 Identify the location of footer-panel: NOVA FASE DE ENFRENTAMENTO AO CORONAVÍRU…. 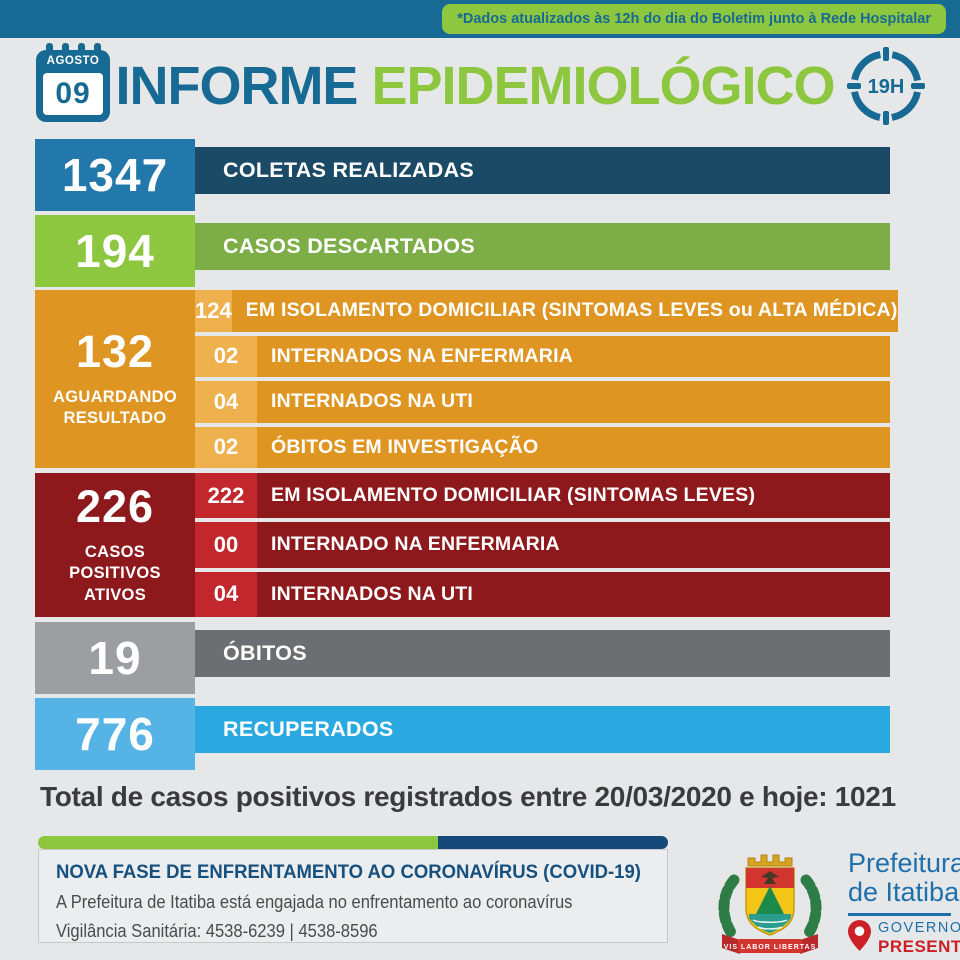
(353, 896).